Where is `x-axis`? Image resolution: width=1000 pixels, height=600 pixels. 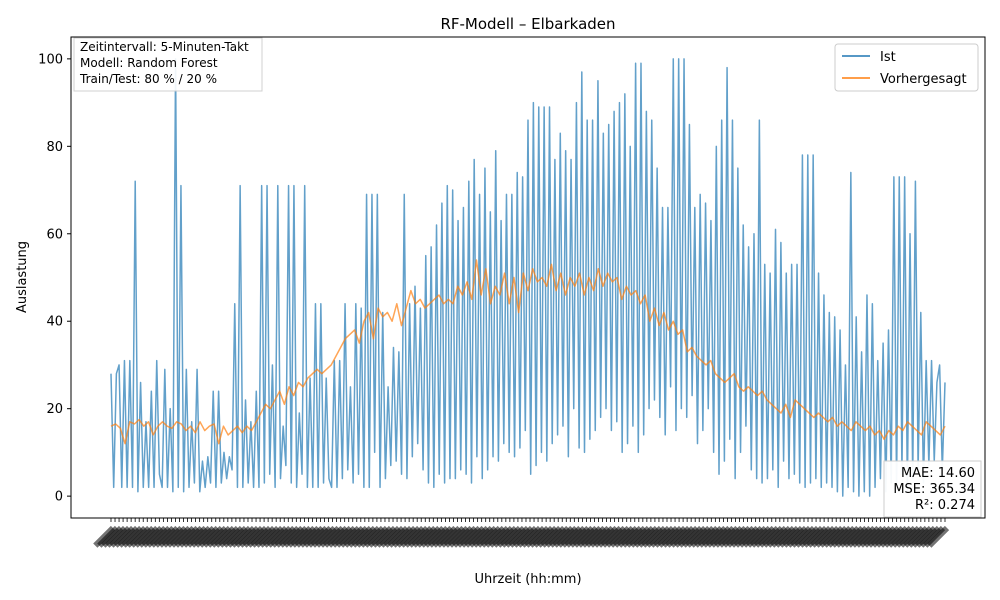 x-axis is located at coordinates (521, 533).